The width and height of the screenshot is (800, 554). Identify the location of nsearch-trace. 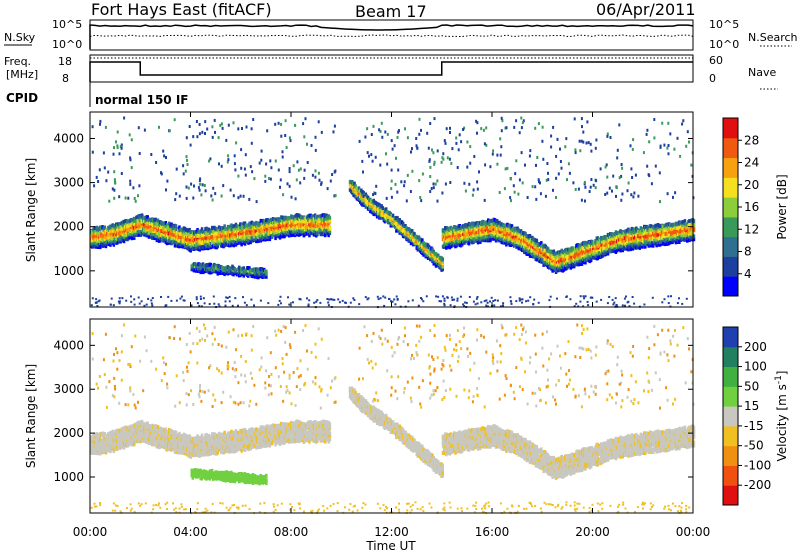
(391, 36).